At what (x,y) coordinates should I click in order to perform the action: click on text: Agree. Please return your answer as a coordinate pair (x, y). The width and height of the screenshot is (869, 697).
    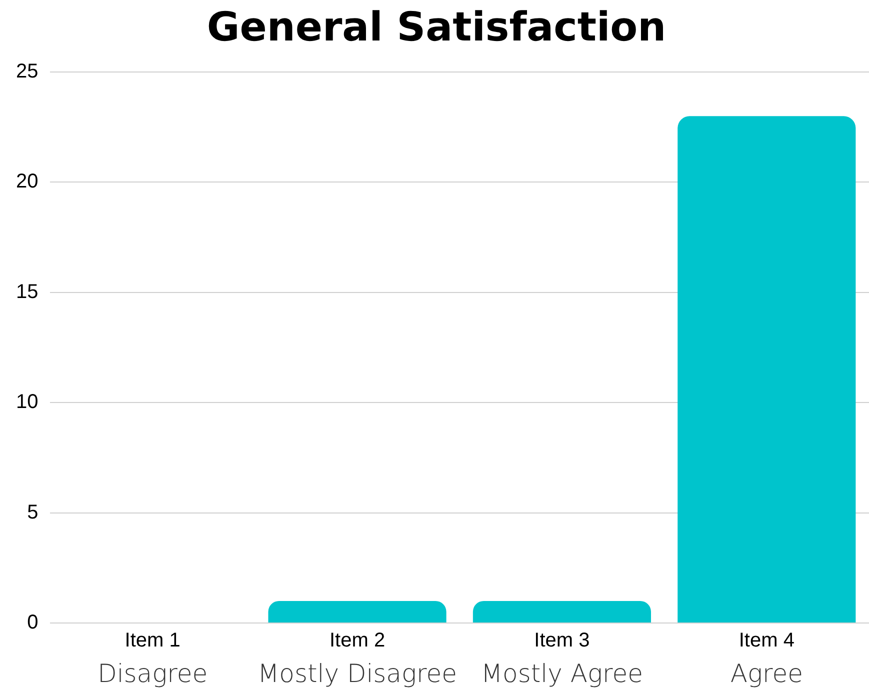
    Looking at the image, I should click on (766, 673).